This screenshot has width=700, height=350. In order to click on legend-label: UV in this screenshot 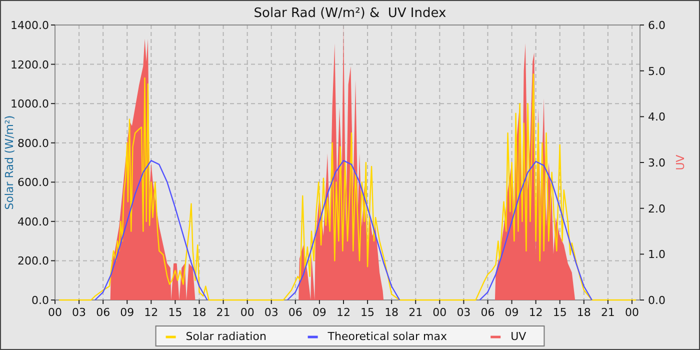, I will do `click(518, 336)`.